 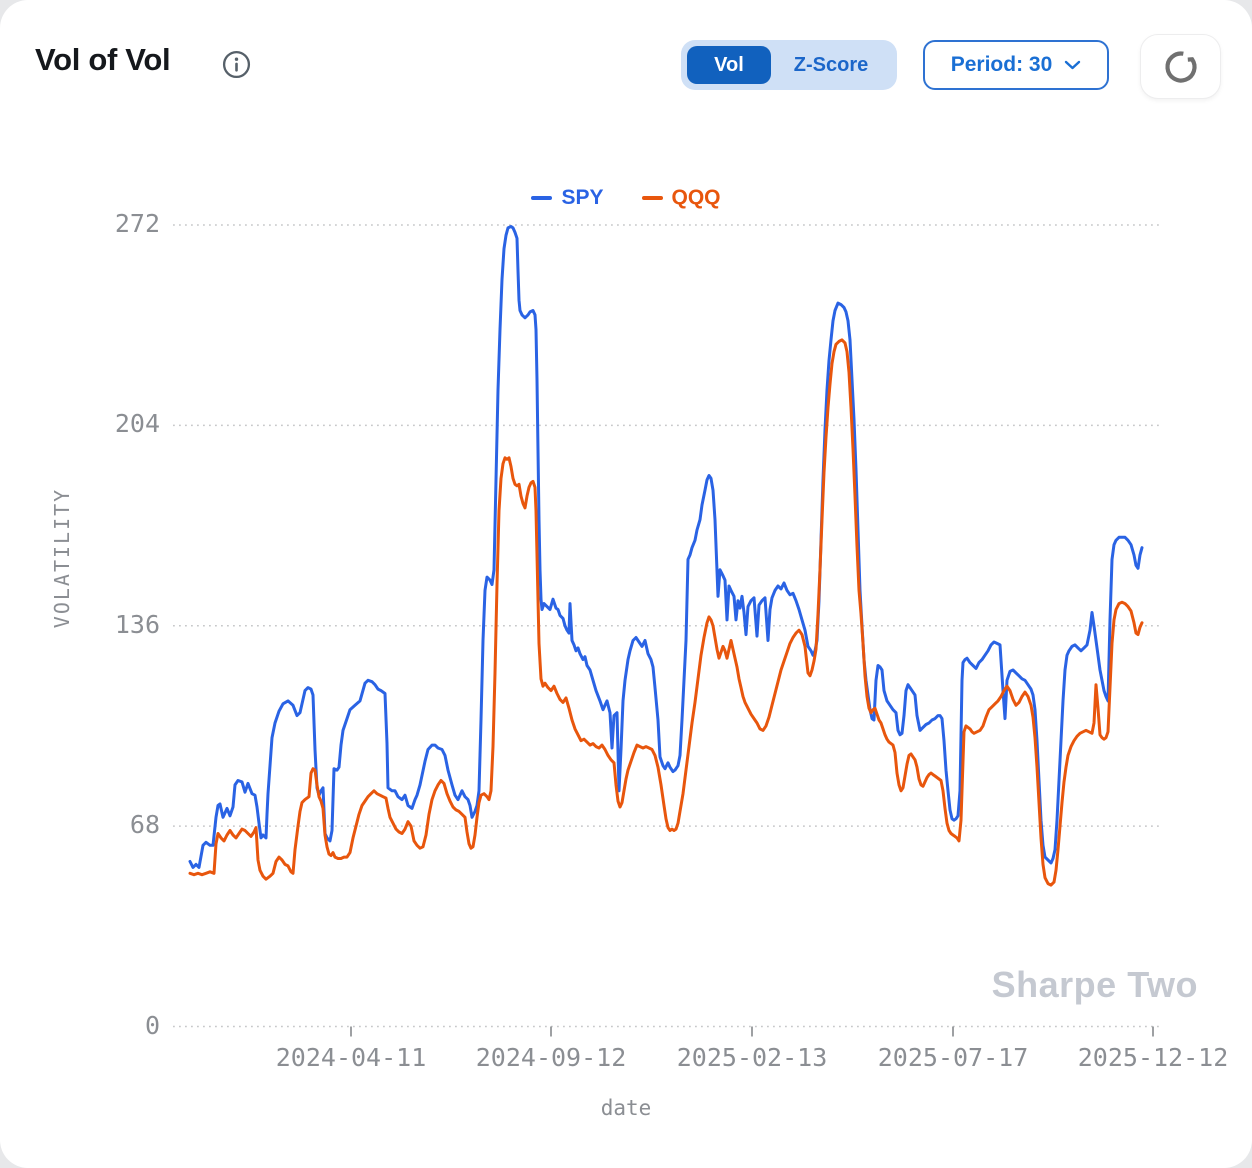 What do you see at coordinates (62, 558) in the screenshot?
I see `y-axis-title: VOLATILITY` at bounding box center [62, 558].